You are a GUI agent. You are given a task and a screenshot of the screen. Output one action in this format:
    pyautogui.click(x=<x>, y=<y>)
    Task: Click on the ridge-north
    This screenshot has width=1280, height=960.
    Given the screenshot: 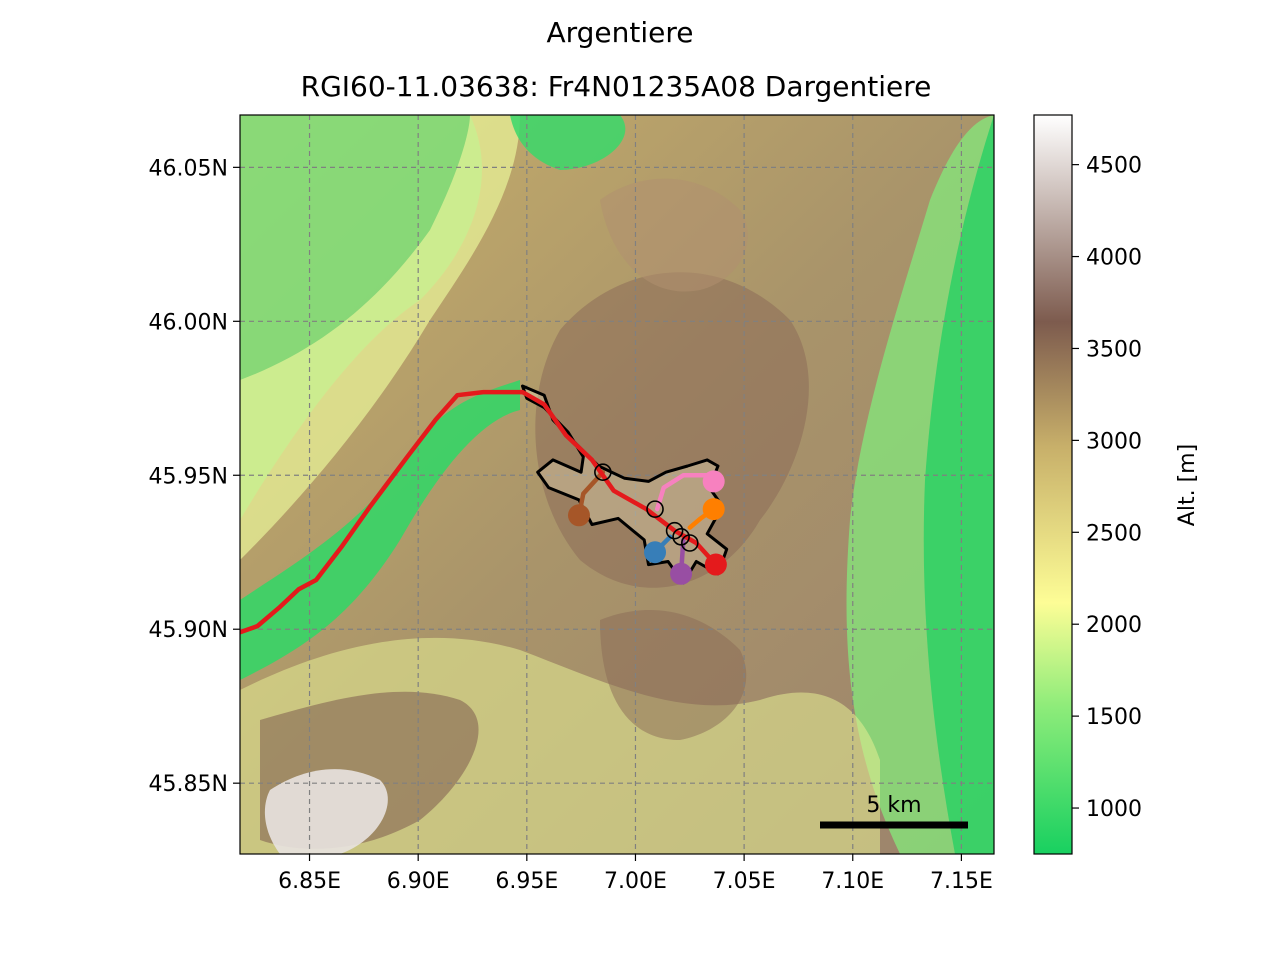 What is the action you would take?
    pyautogui.click(x=674, y=235)
    